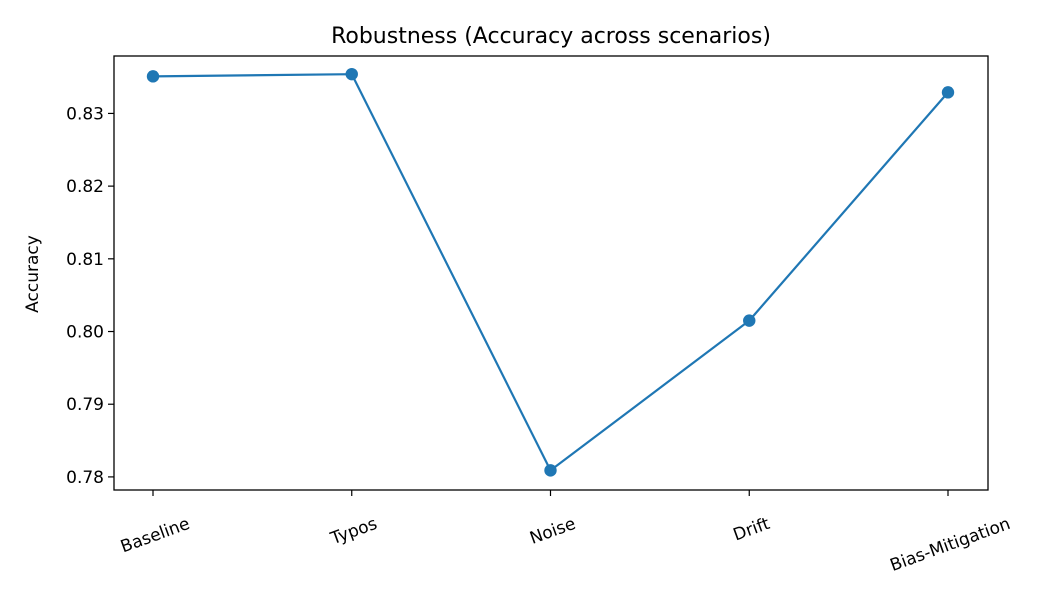  What do you see at coordinates (33, 274) in the screenshot?
I see `y-axis-label: Accuracy` at bounding box center [33, 274].